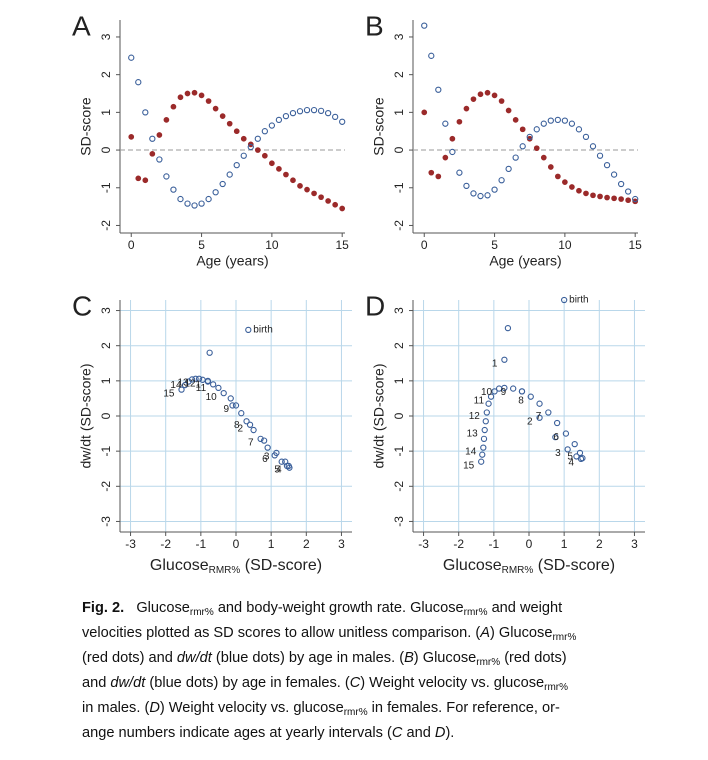 This screenshot has height=760, width=708. Describe the element at coordinates (494, 245) in the screenshot. I see `x-tick-label: 5` at that location.